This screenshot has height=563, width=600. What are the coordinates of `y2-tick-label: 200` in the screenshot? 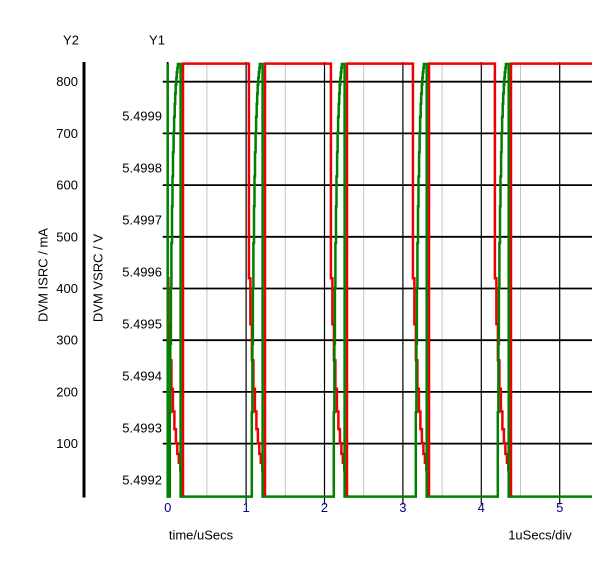 It's located at (67, 391).